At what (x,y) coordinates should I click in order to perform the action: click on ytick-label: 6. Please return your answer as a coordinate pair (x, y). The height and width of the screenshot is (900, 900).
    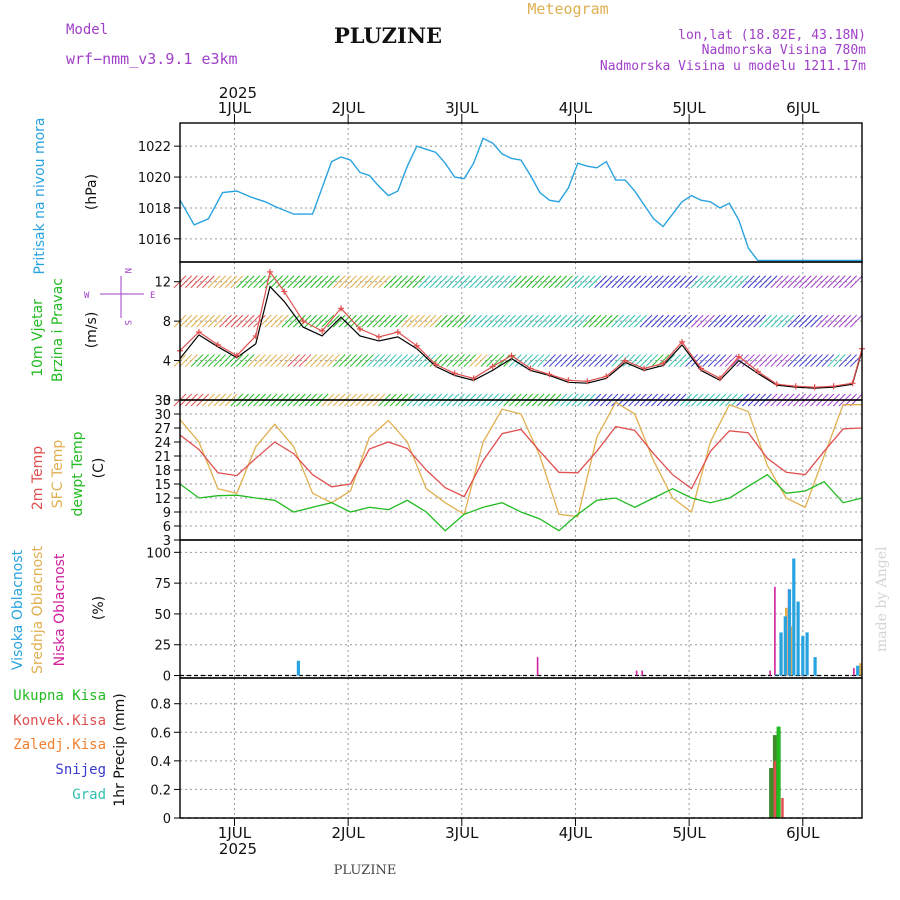
    Looking at the image, I should click on (167, 527).